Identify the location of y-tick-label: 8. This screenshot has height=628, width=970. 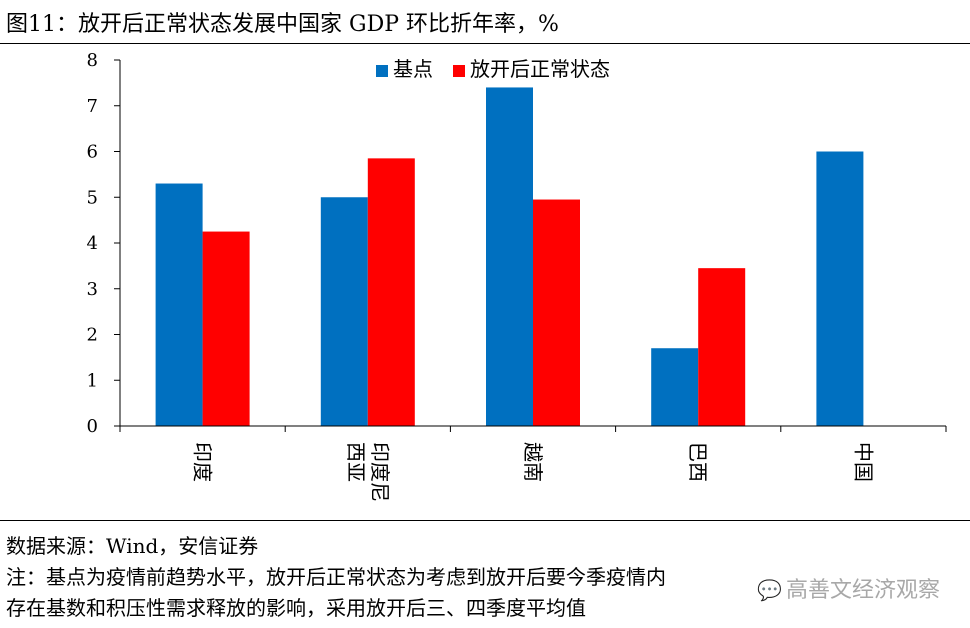
(92, 60).